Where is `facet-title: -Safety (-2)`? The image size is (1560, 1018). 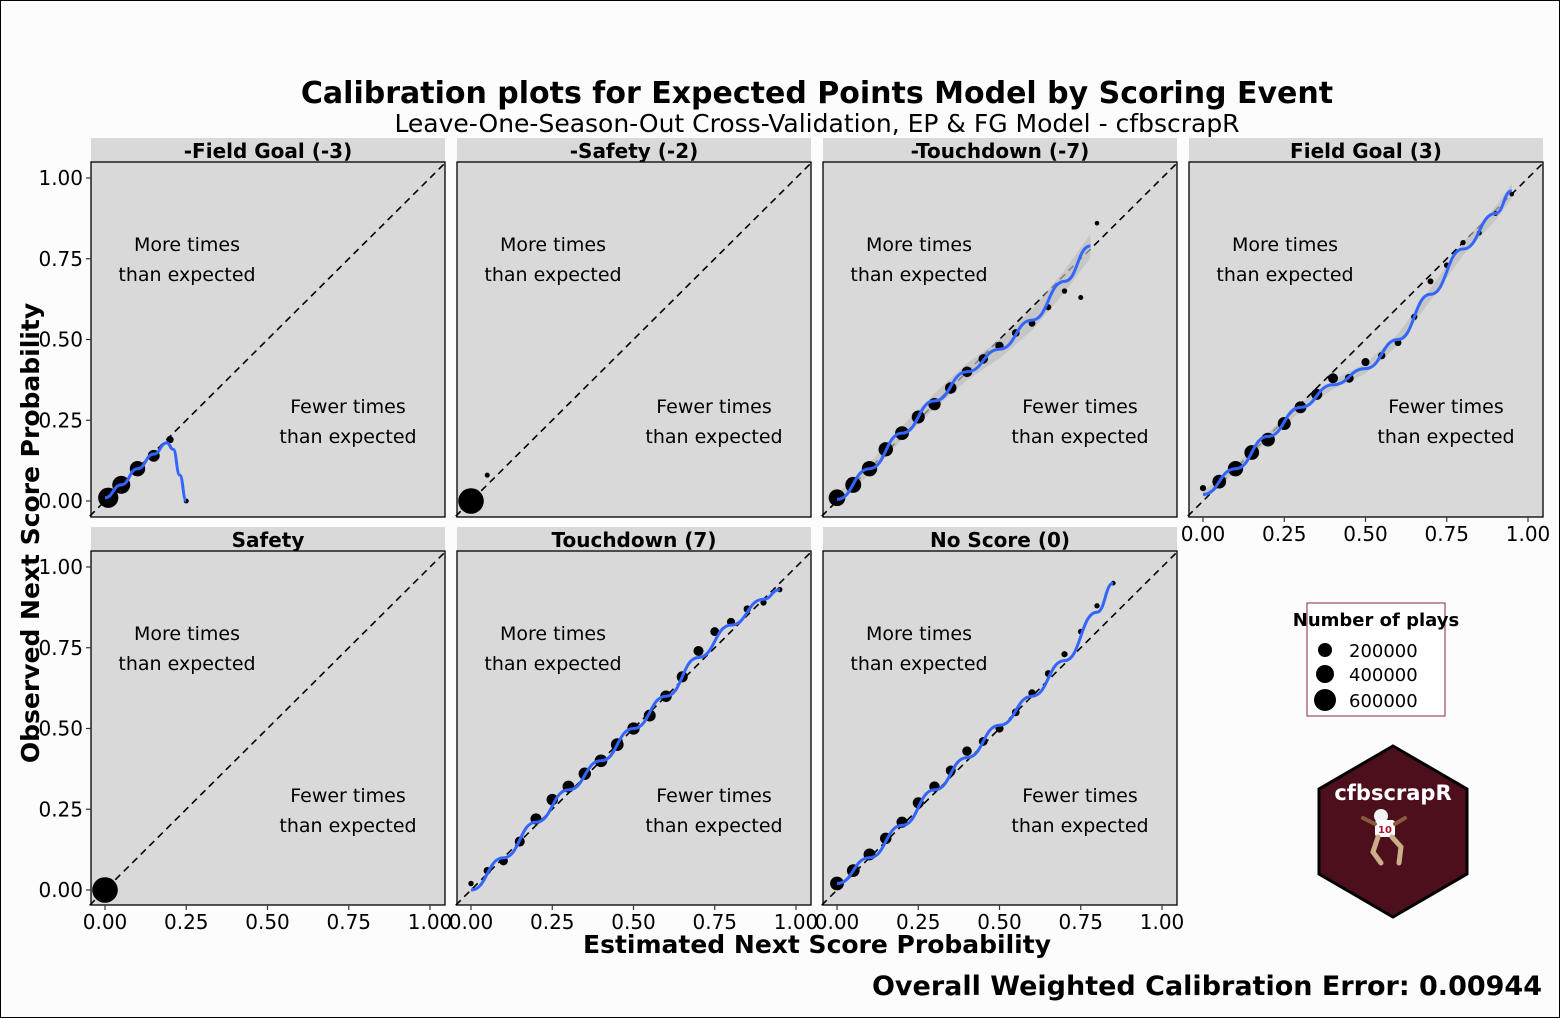 facet-title: -Safety (-2) is located at coordinates (634, 151).